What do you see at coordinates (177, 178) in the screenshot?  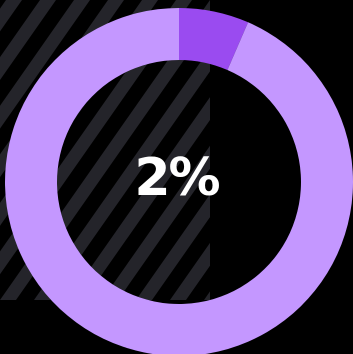 I see `center-percentage-label: 2%` at bounding box center [177, 178].